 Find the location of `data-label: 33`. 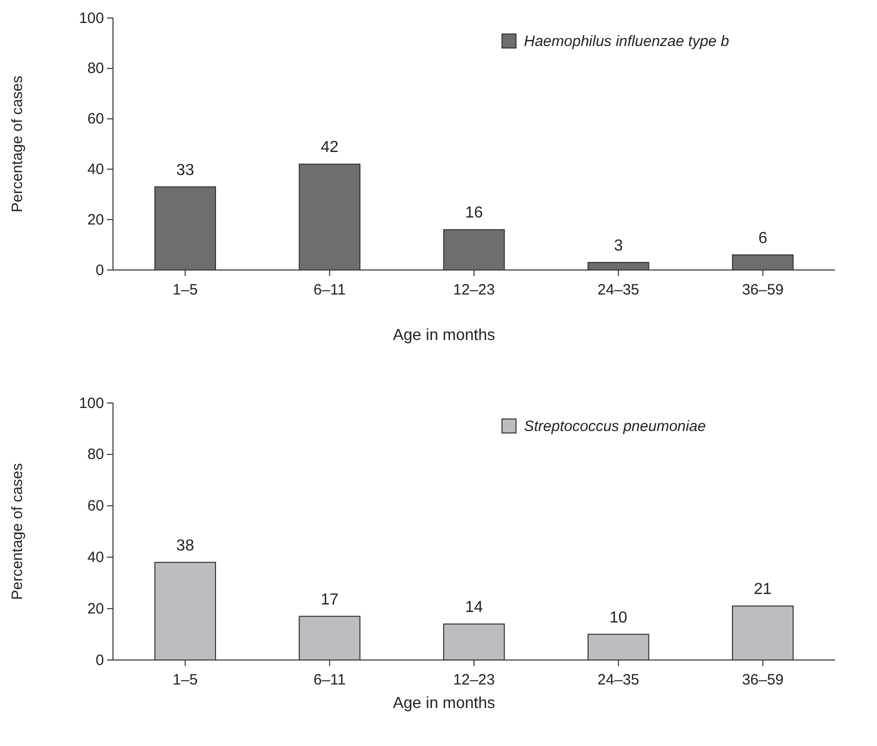

data-label: 33 is located at coordinates (185, 170).